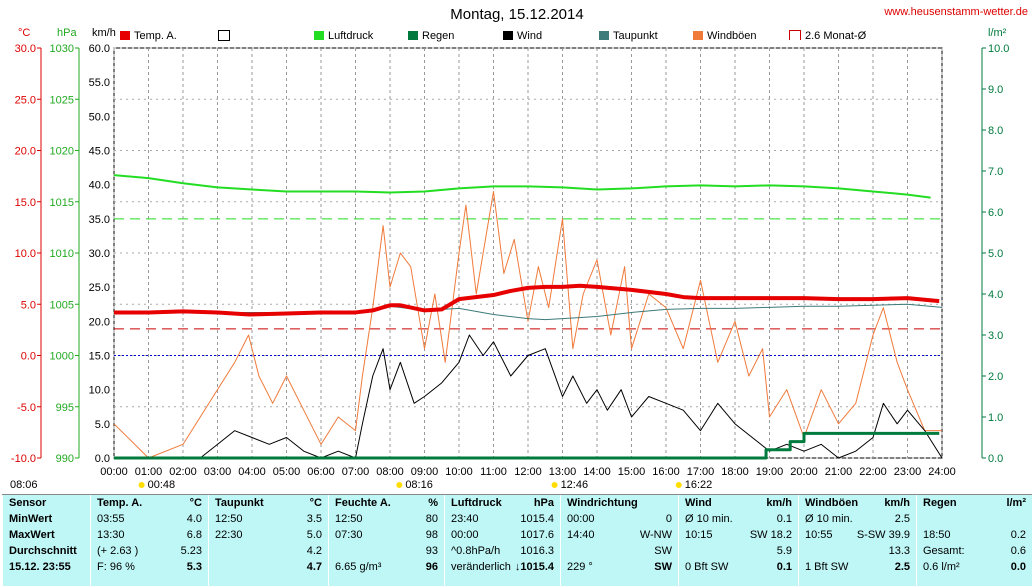 This screenshot has height=587, width=1034. I want to click on rain-tick-label: 2.0, so click(995, 377).